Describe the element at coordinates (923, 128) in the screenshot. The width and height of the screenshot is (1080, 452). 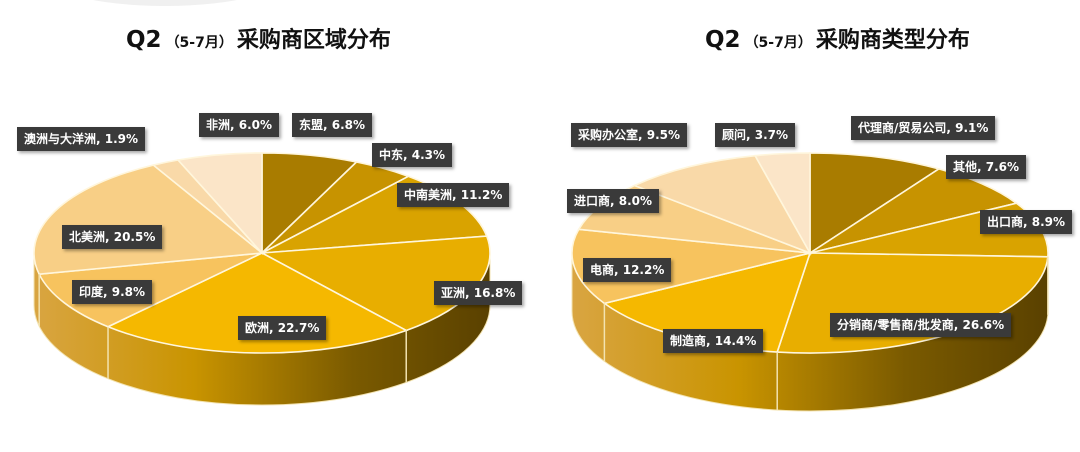
I see `label-agent-trading: 代理商/贸易公司, 9.1%` at that location.